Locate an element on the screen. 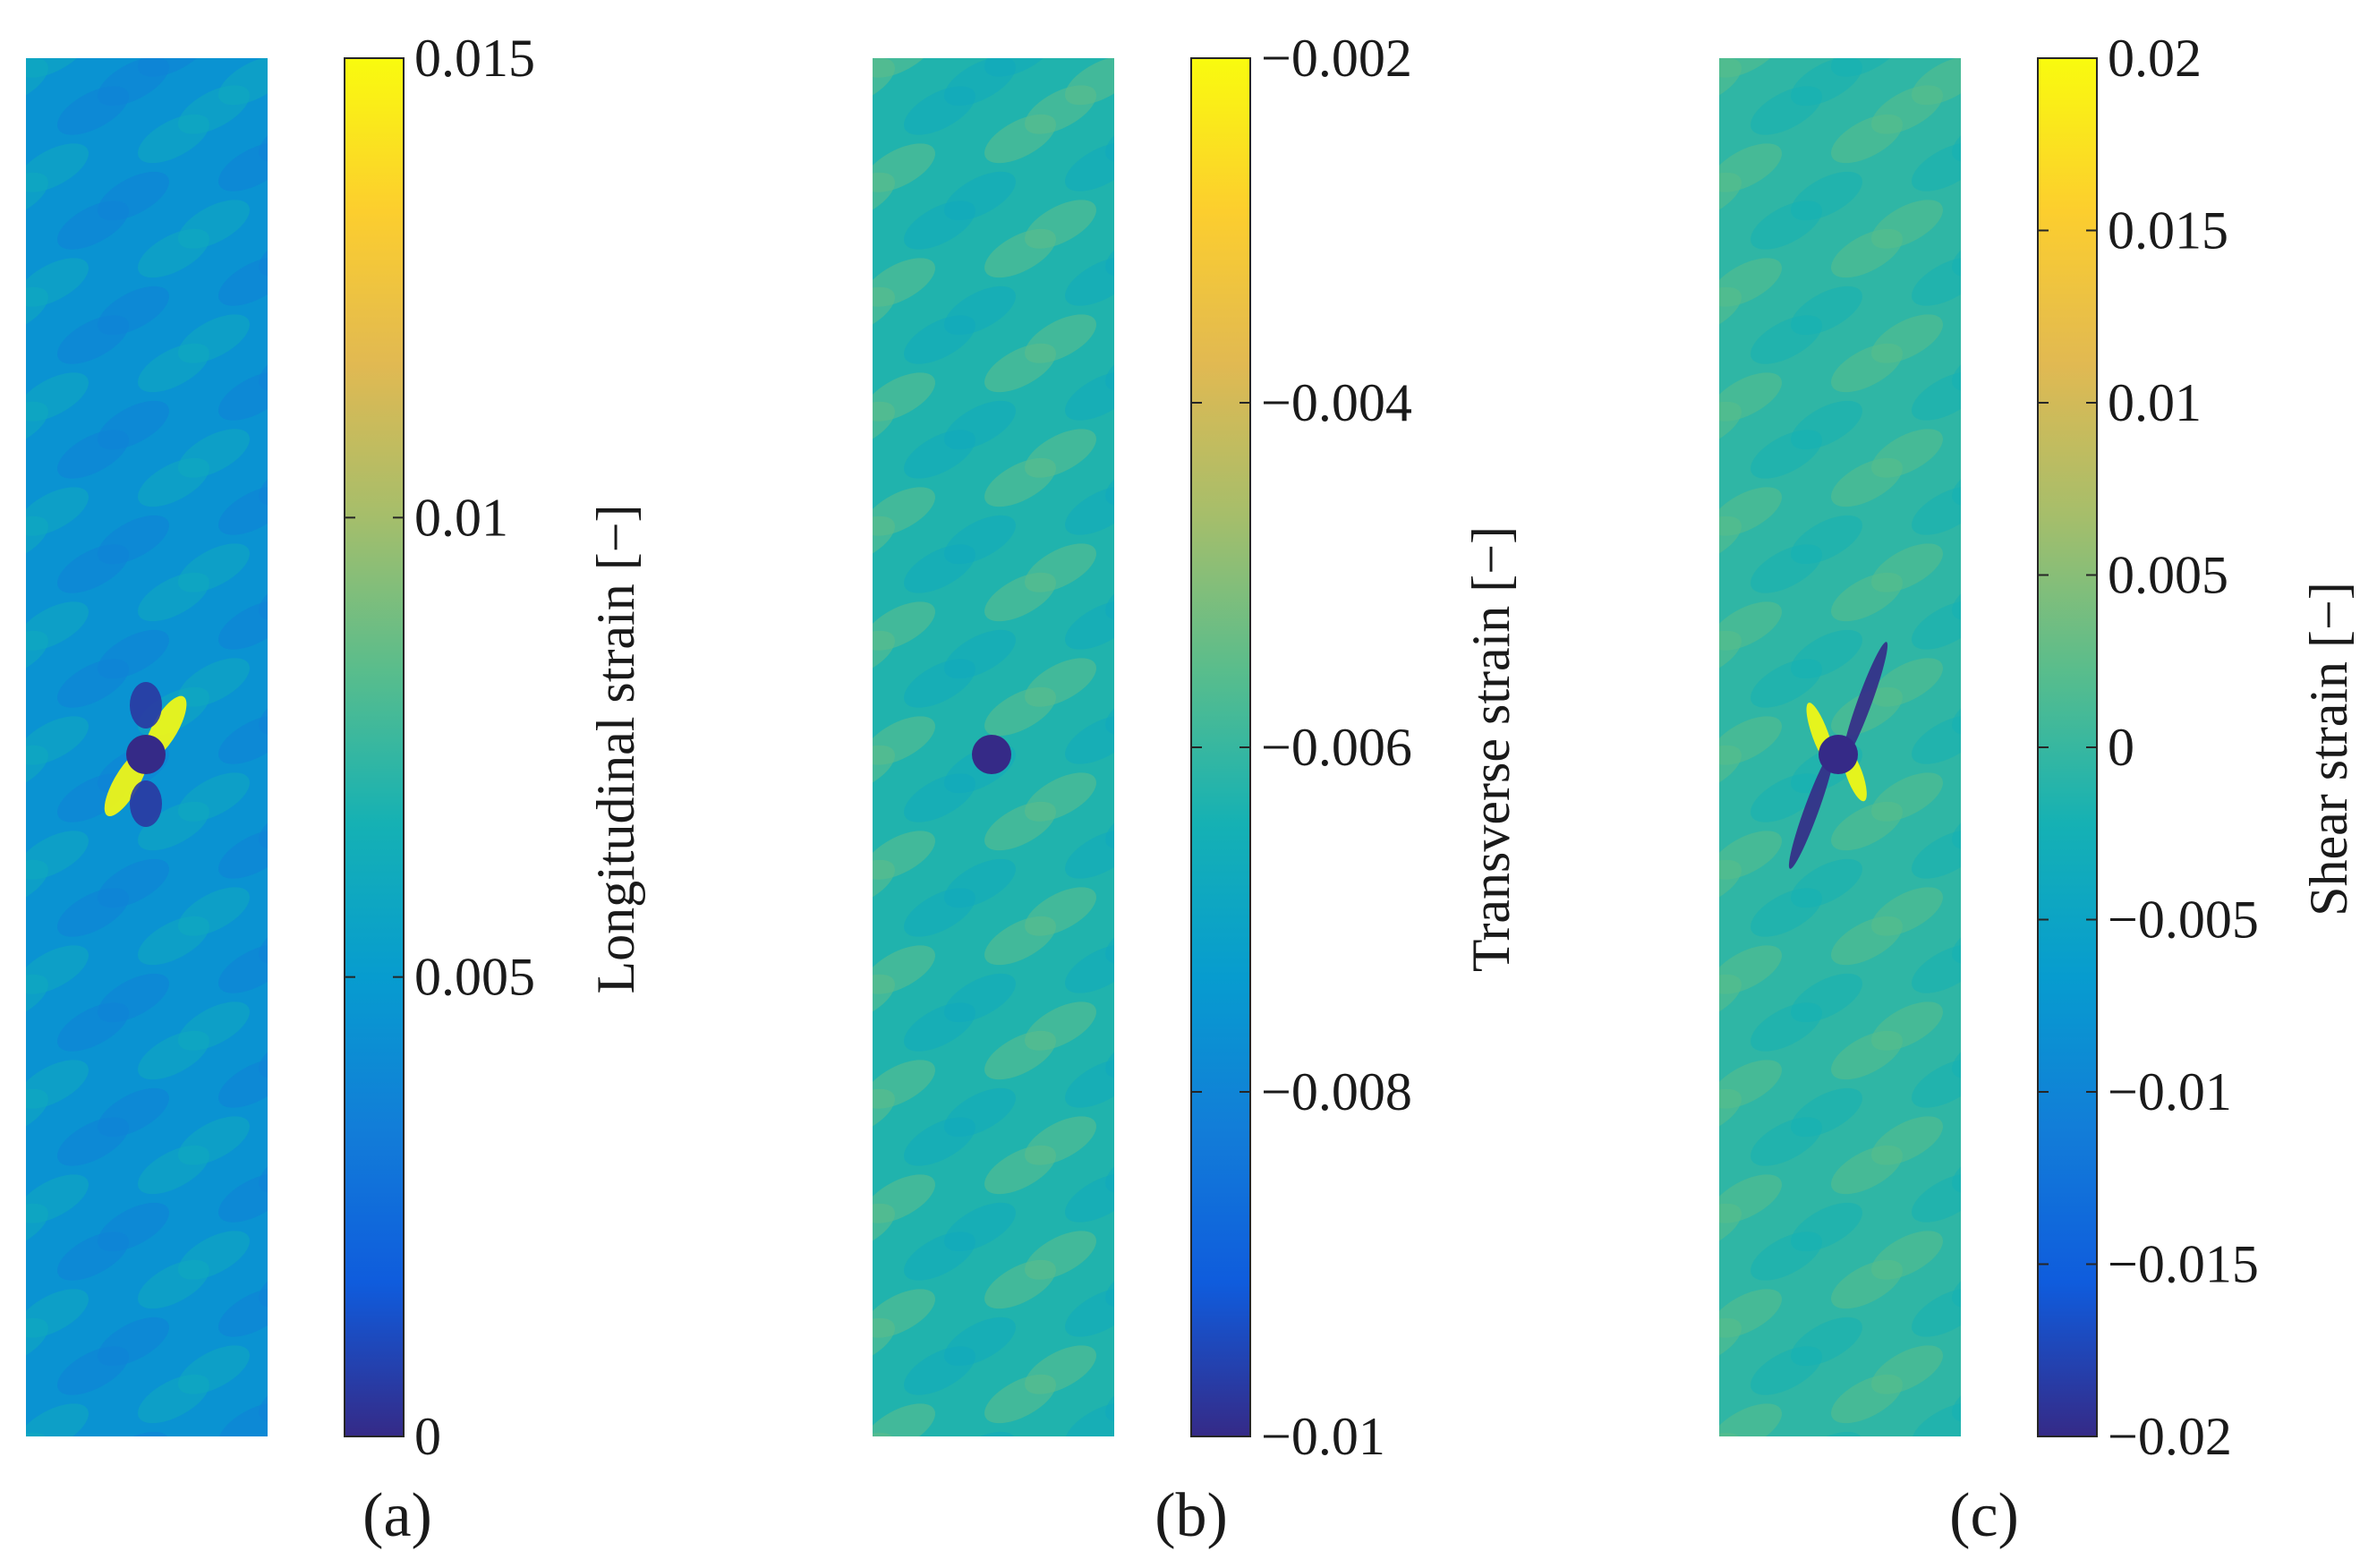 The width and height of the screenshot is (2377, 1568). lowstrain-lower-left is located at coordinates (1811, 810).